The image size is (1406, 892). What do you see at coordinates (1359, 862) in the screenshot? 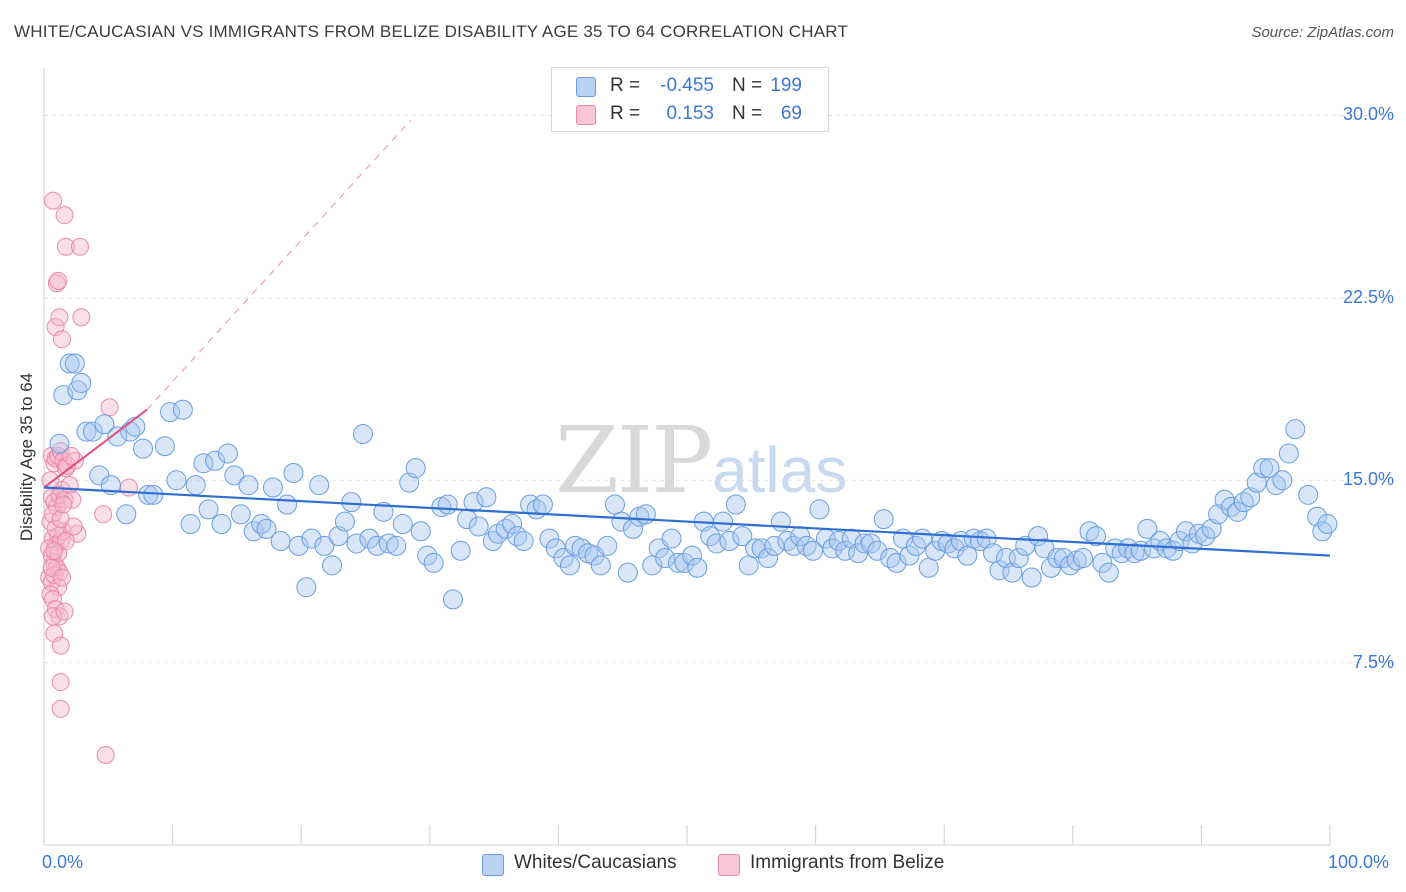
I see `x-tick-max: 100.0%` at bounding box center [1359, 862].